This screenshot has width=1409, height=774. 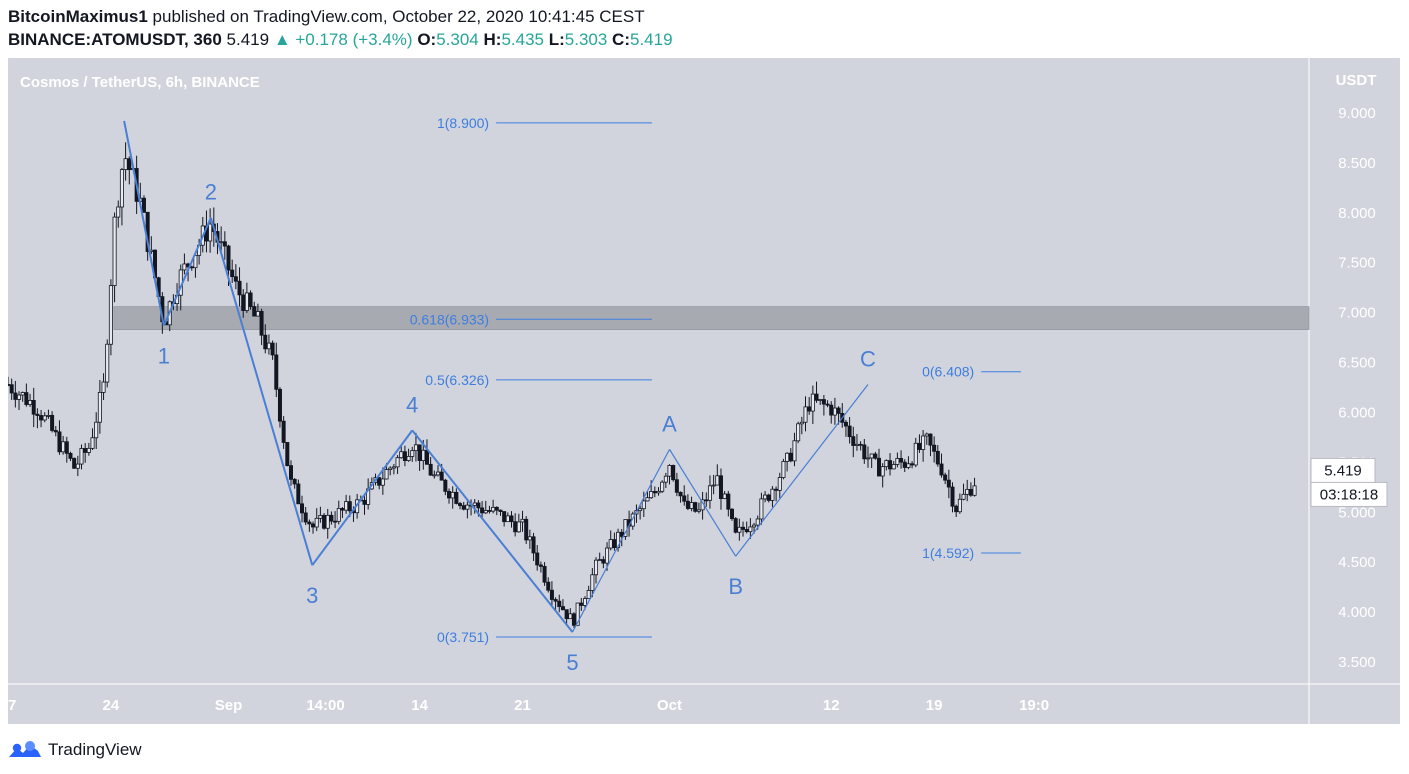 I want to click on price-change: +0.178 (+3.4%), so click(x=354, y=39).